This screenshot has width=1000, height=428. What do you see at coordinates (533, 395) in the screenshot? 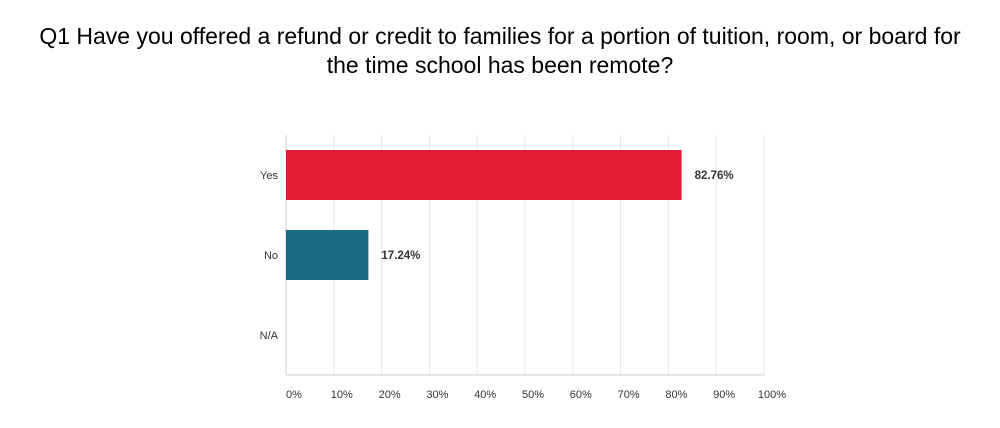
I see `x-tick-label: 50%` at bounding box center [533, 395].